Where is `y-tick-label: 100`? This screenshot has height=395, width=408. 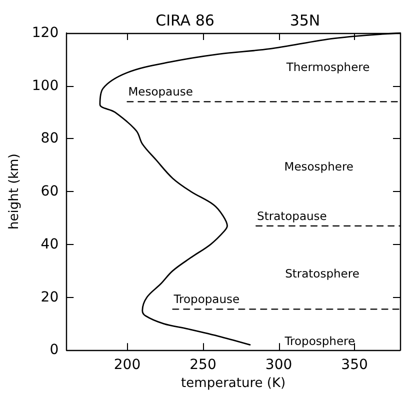
y-tick-label: 100 is located at coordinates (45, 86).